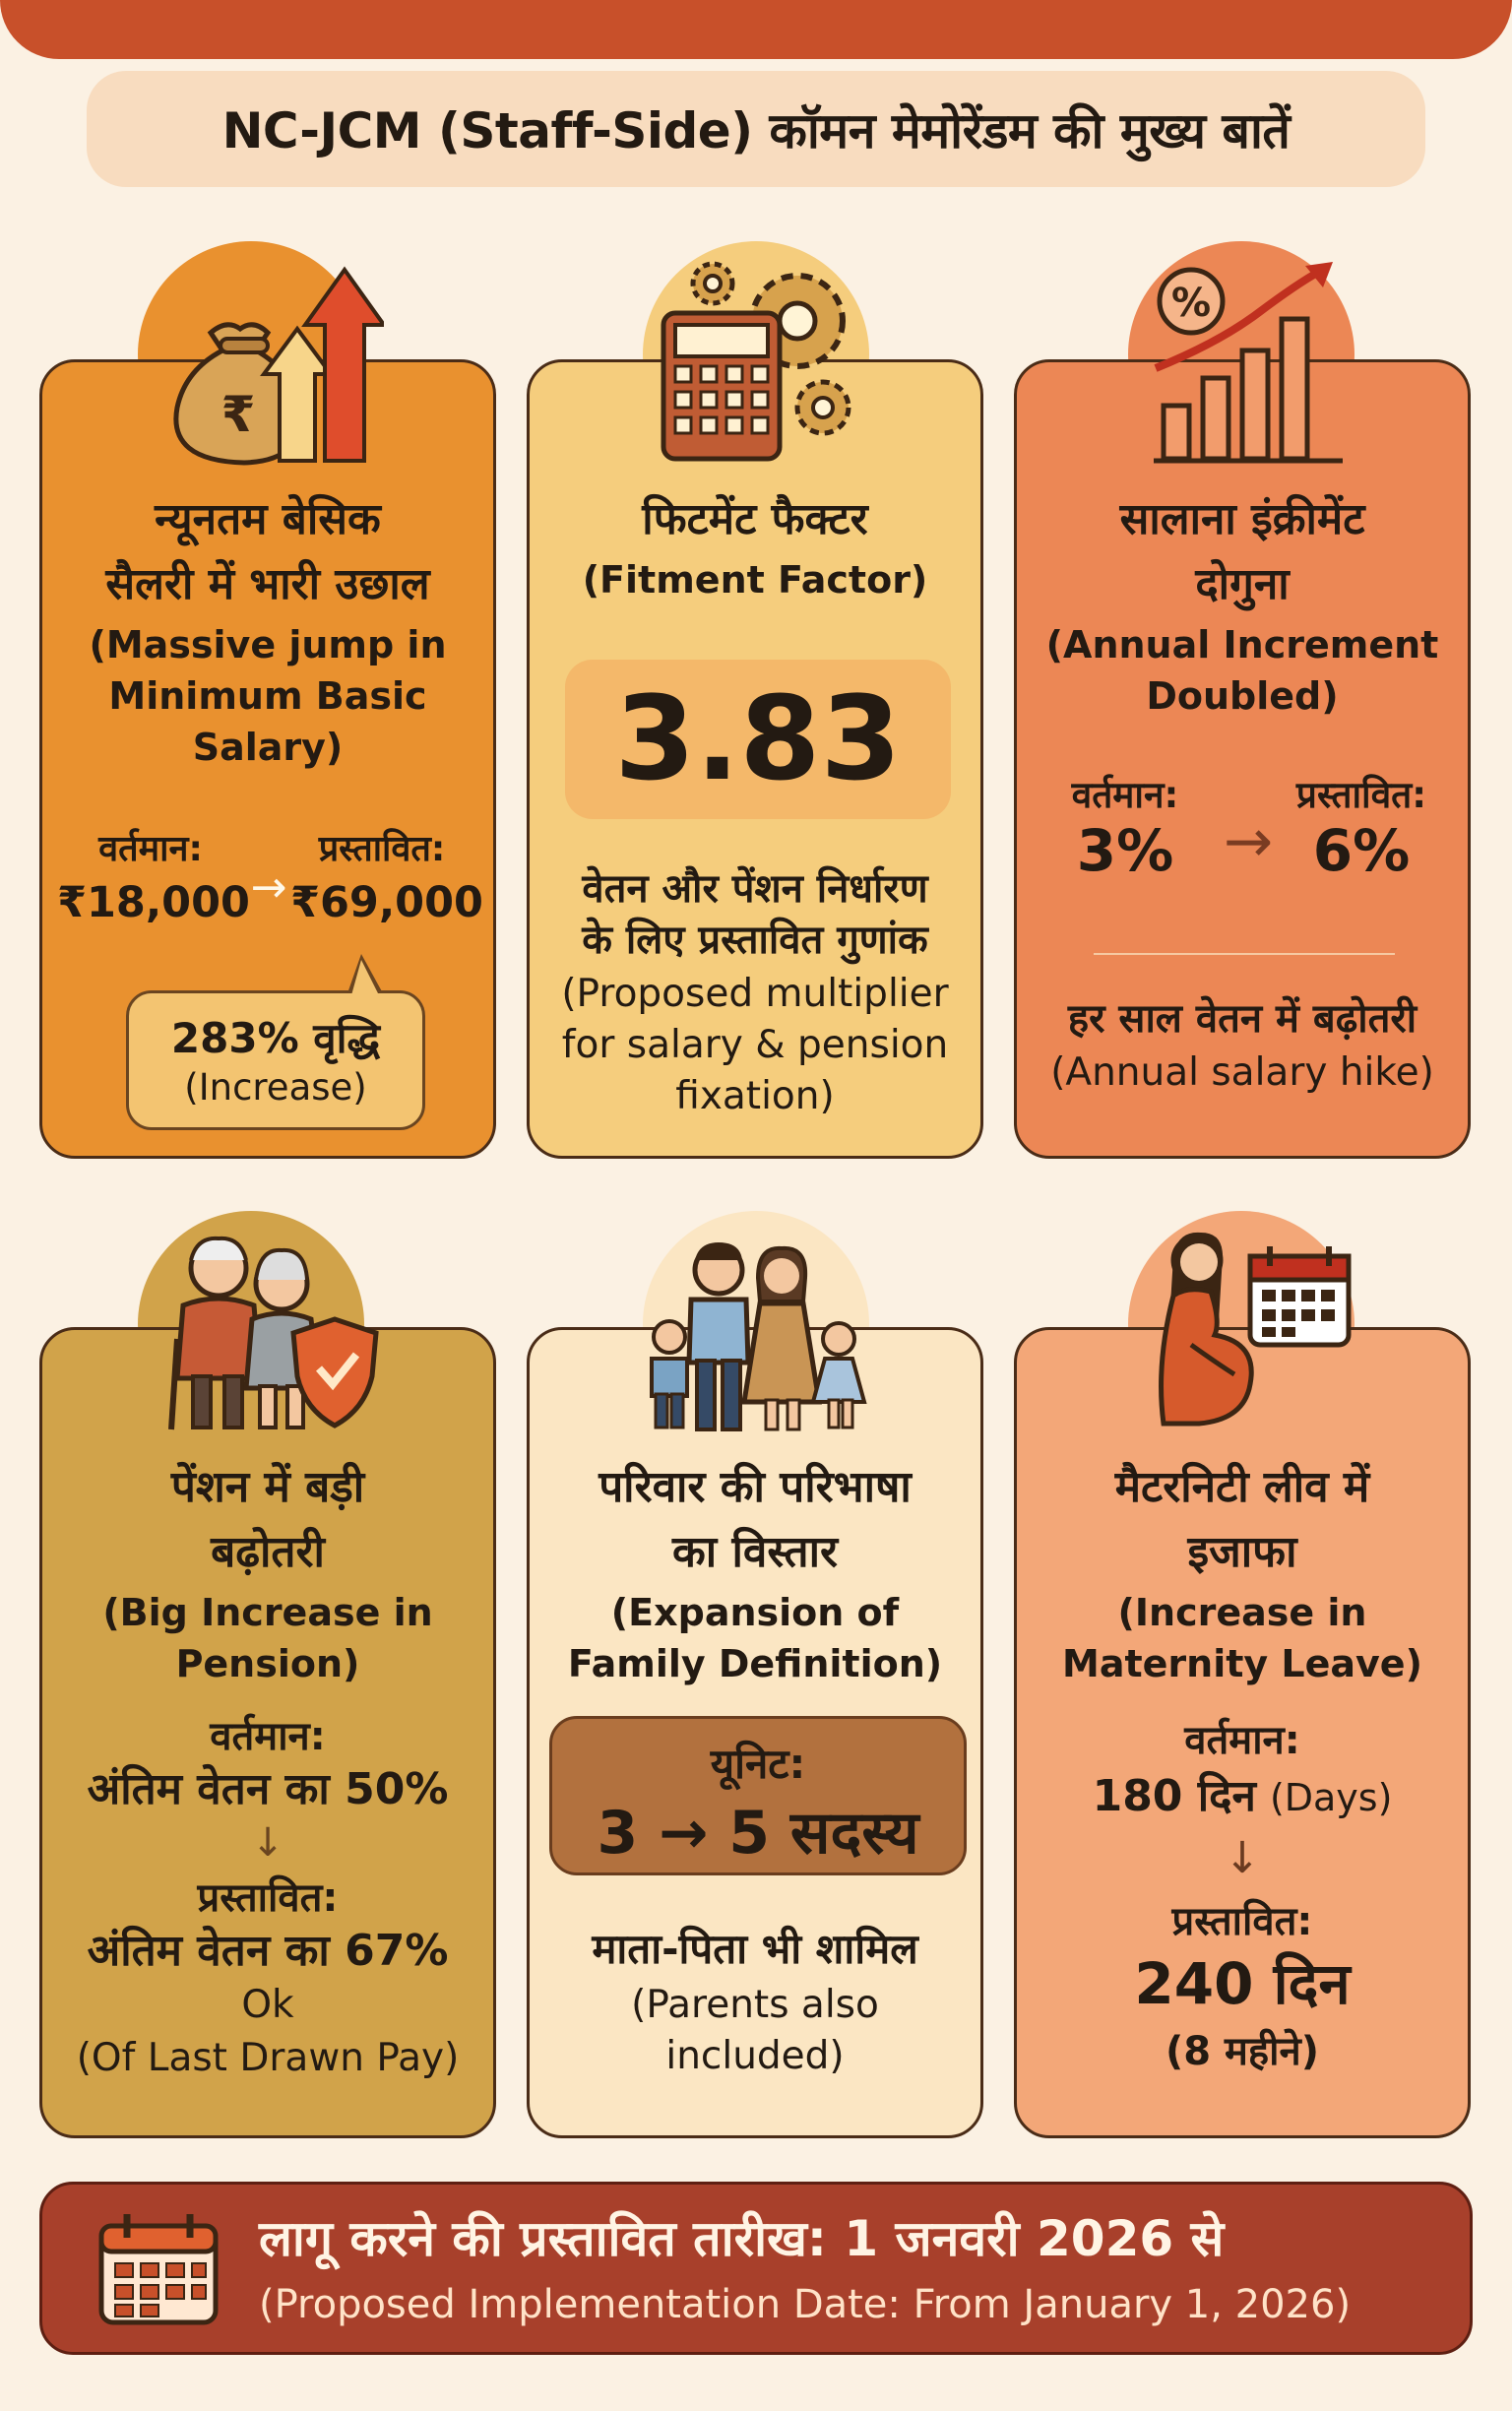 This screenshot has width=1512, height=2411. Describe the element at coordinates (267, 1843) in the screenshot. I see `pension-arrow-icon: ↓` at that location.